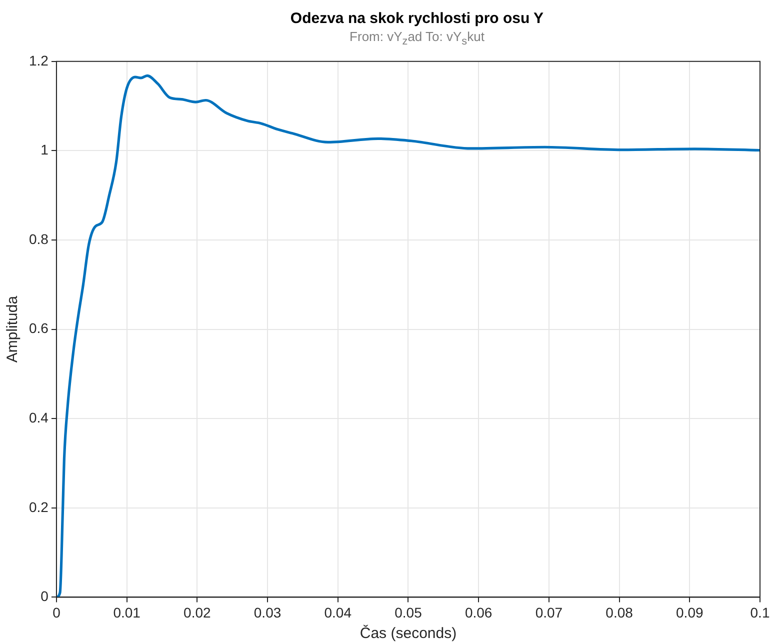  I want to click on y-tick-label: 0.2, so click(38, 506).